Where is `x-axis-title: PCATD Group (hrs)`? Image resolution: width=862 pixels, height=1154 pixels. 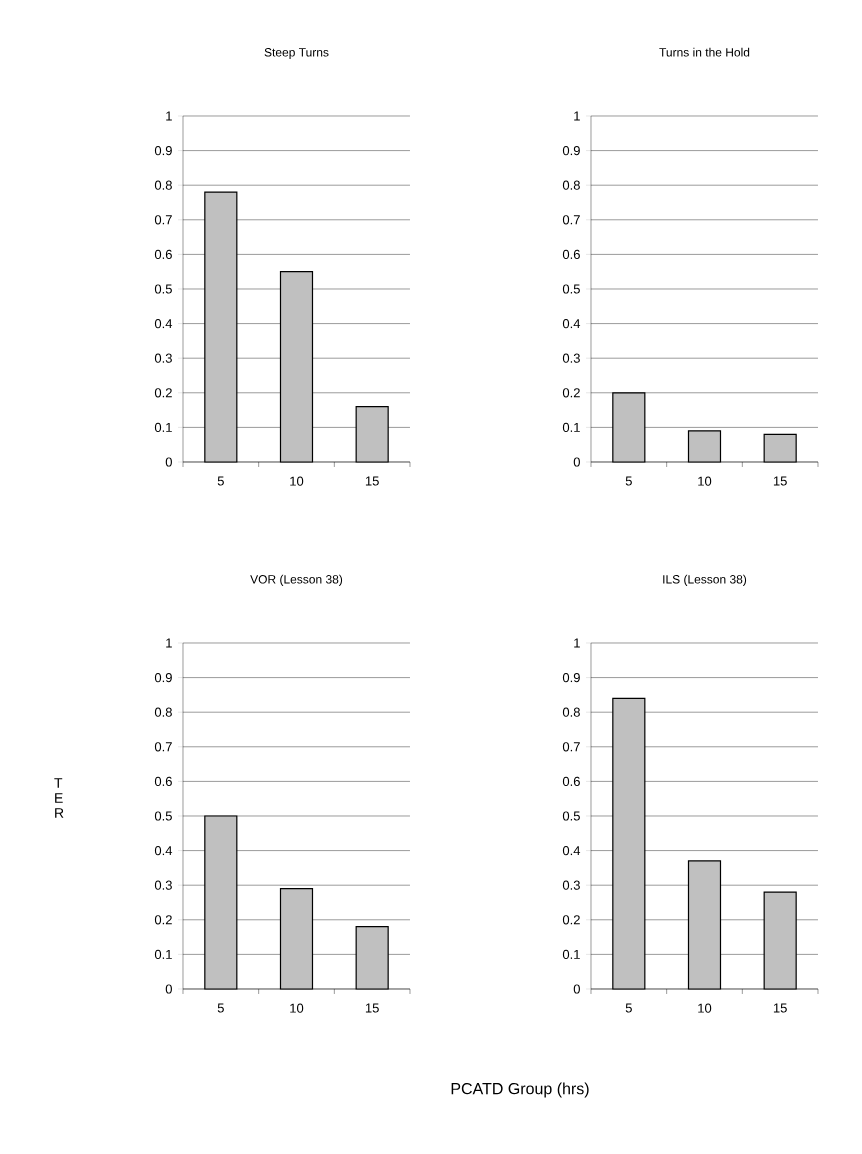
x-axis-title: PCATD Group (hrs) is located at coordinates (520, 1090).